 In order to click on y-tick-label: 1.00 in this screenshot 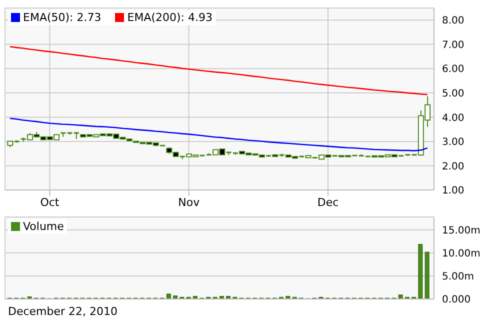, I will do `click(453, 191)`.